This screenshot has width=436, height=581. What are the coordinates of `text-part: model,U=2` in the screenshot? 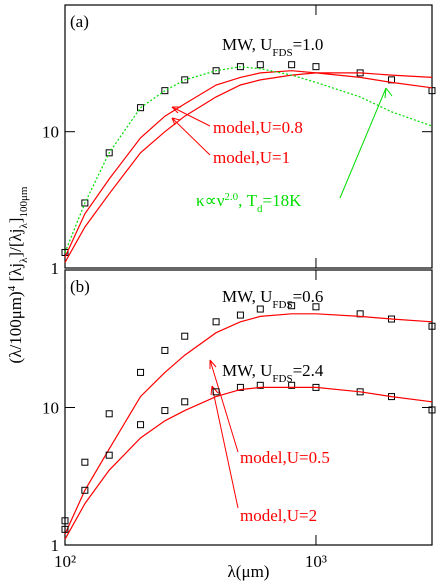 It's located at (278, 515).